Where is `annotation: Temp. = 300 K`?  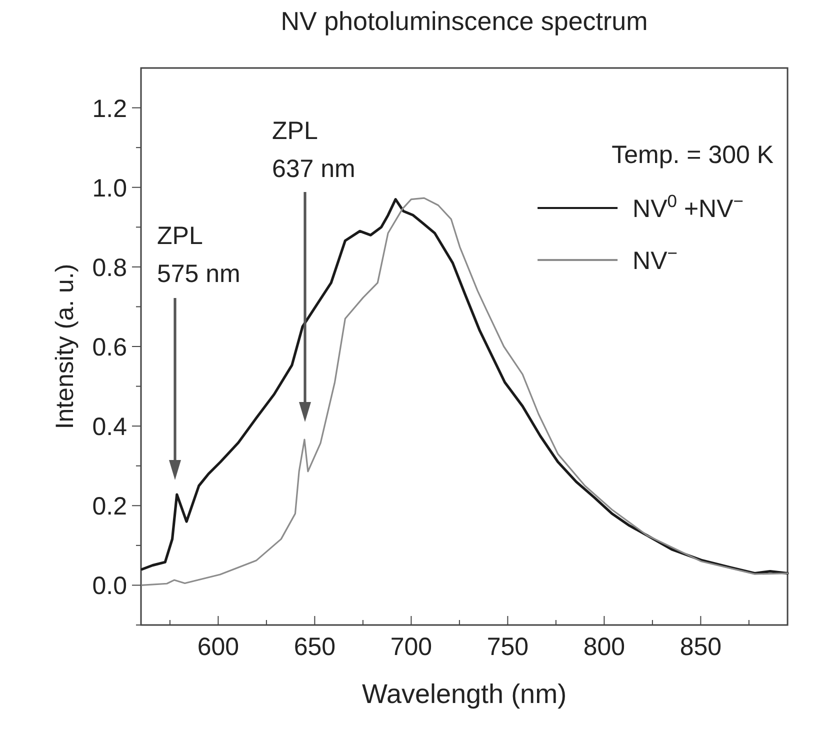 annotation: Temp. = 300 K is located at coordinates (693, 155).